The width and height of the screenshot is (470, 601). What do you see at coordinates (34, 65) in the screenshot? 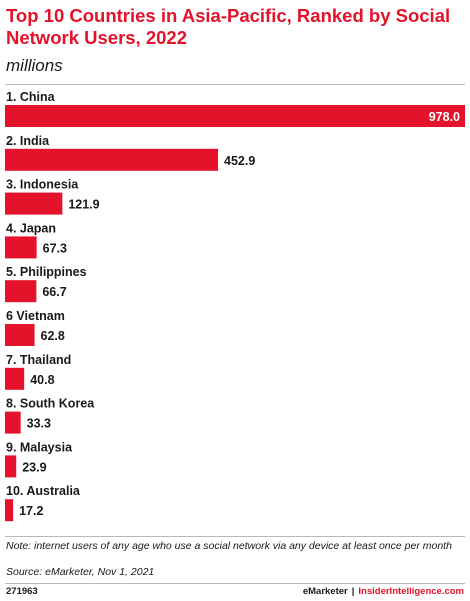
I see `chart-subtitle: millions` at bounding box center [34, 65].